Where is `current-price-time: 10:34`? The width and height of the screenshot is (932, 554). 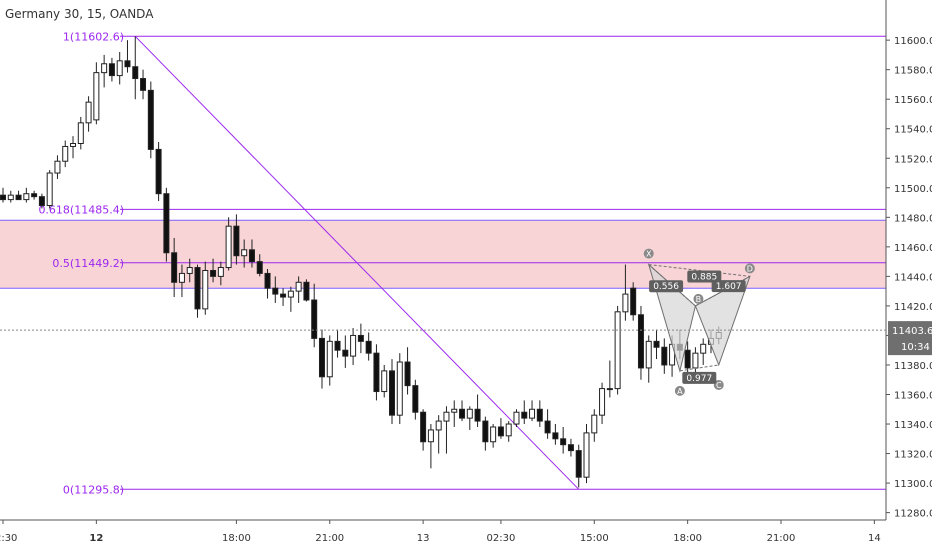 current-price-time: 10:34 is located at coordinates (915, 347).